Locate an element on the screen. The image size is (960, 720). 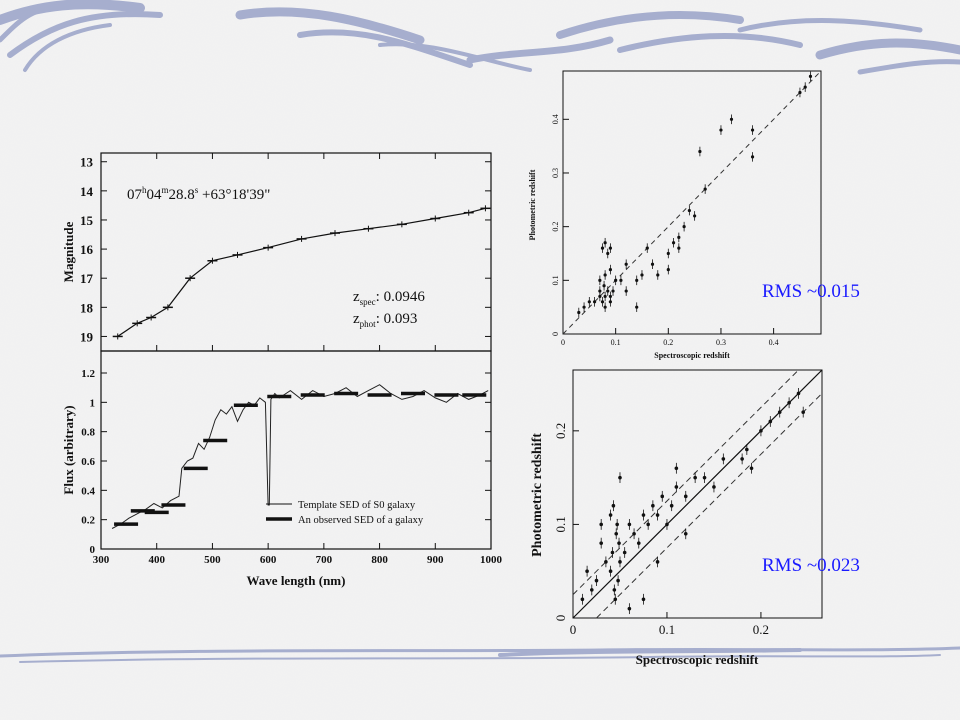
top-scatter-xlabel: Spectroscopic redshift is located at coordinates (692, 355).